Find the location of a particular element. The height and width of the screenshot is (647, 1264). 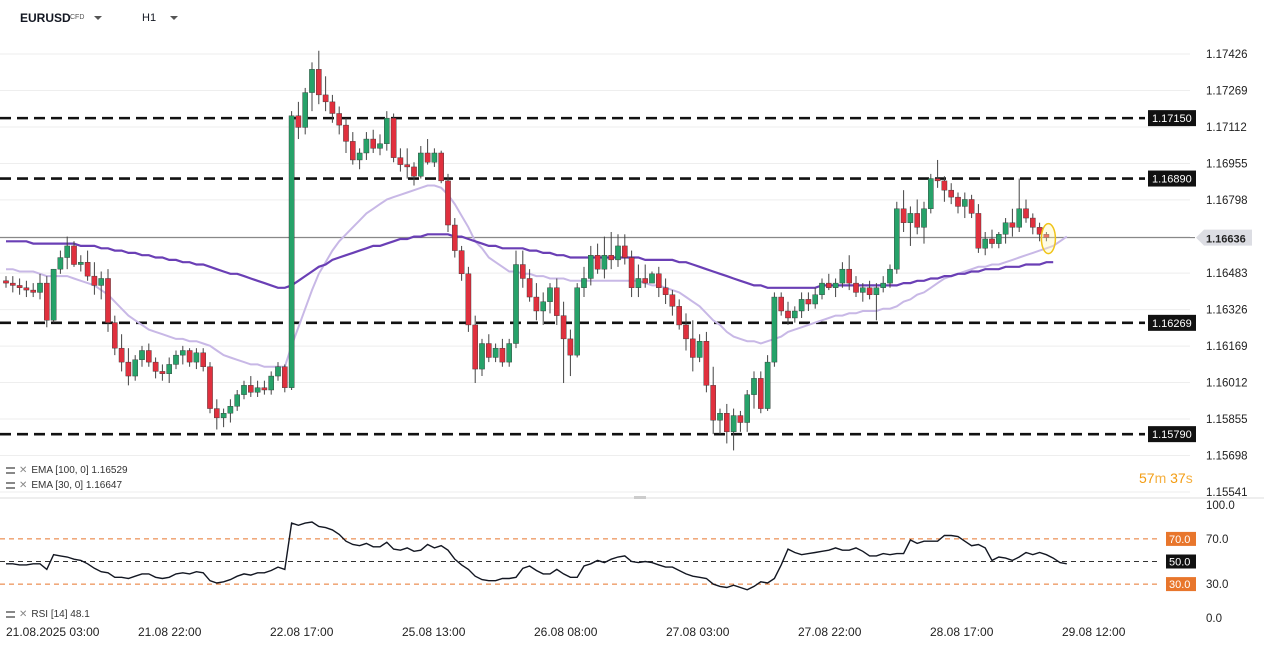

price-axis-label: 1.16169 is located at coordinates (1227, 347).